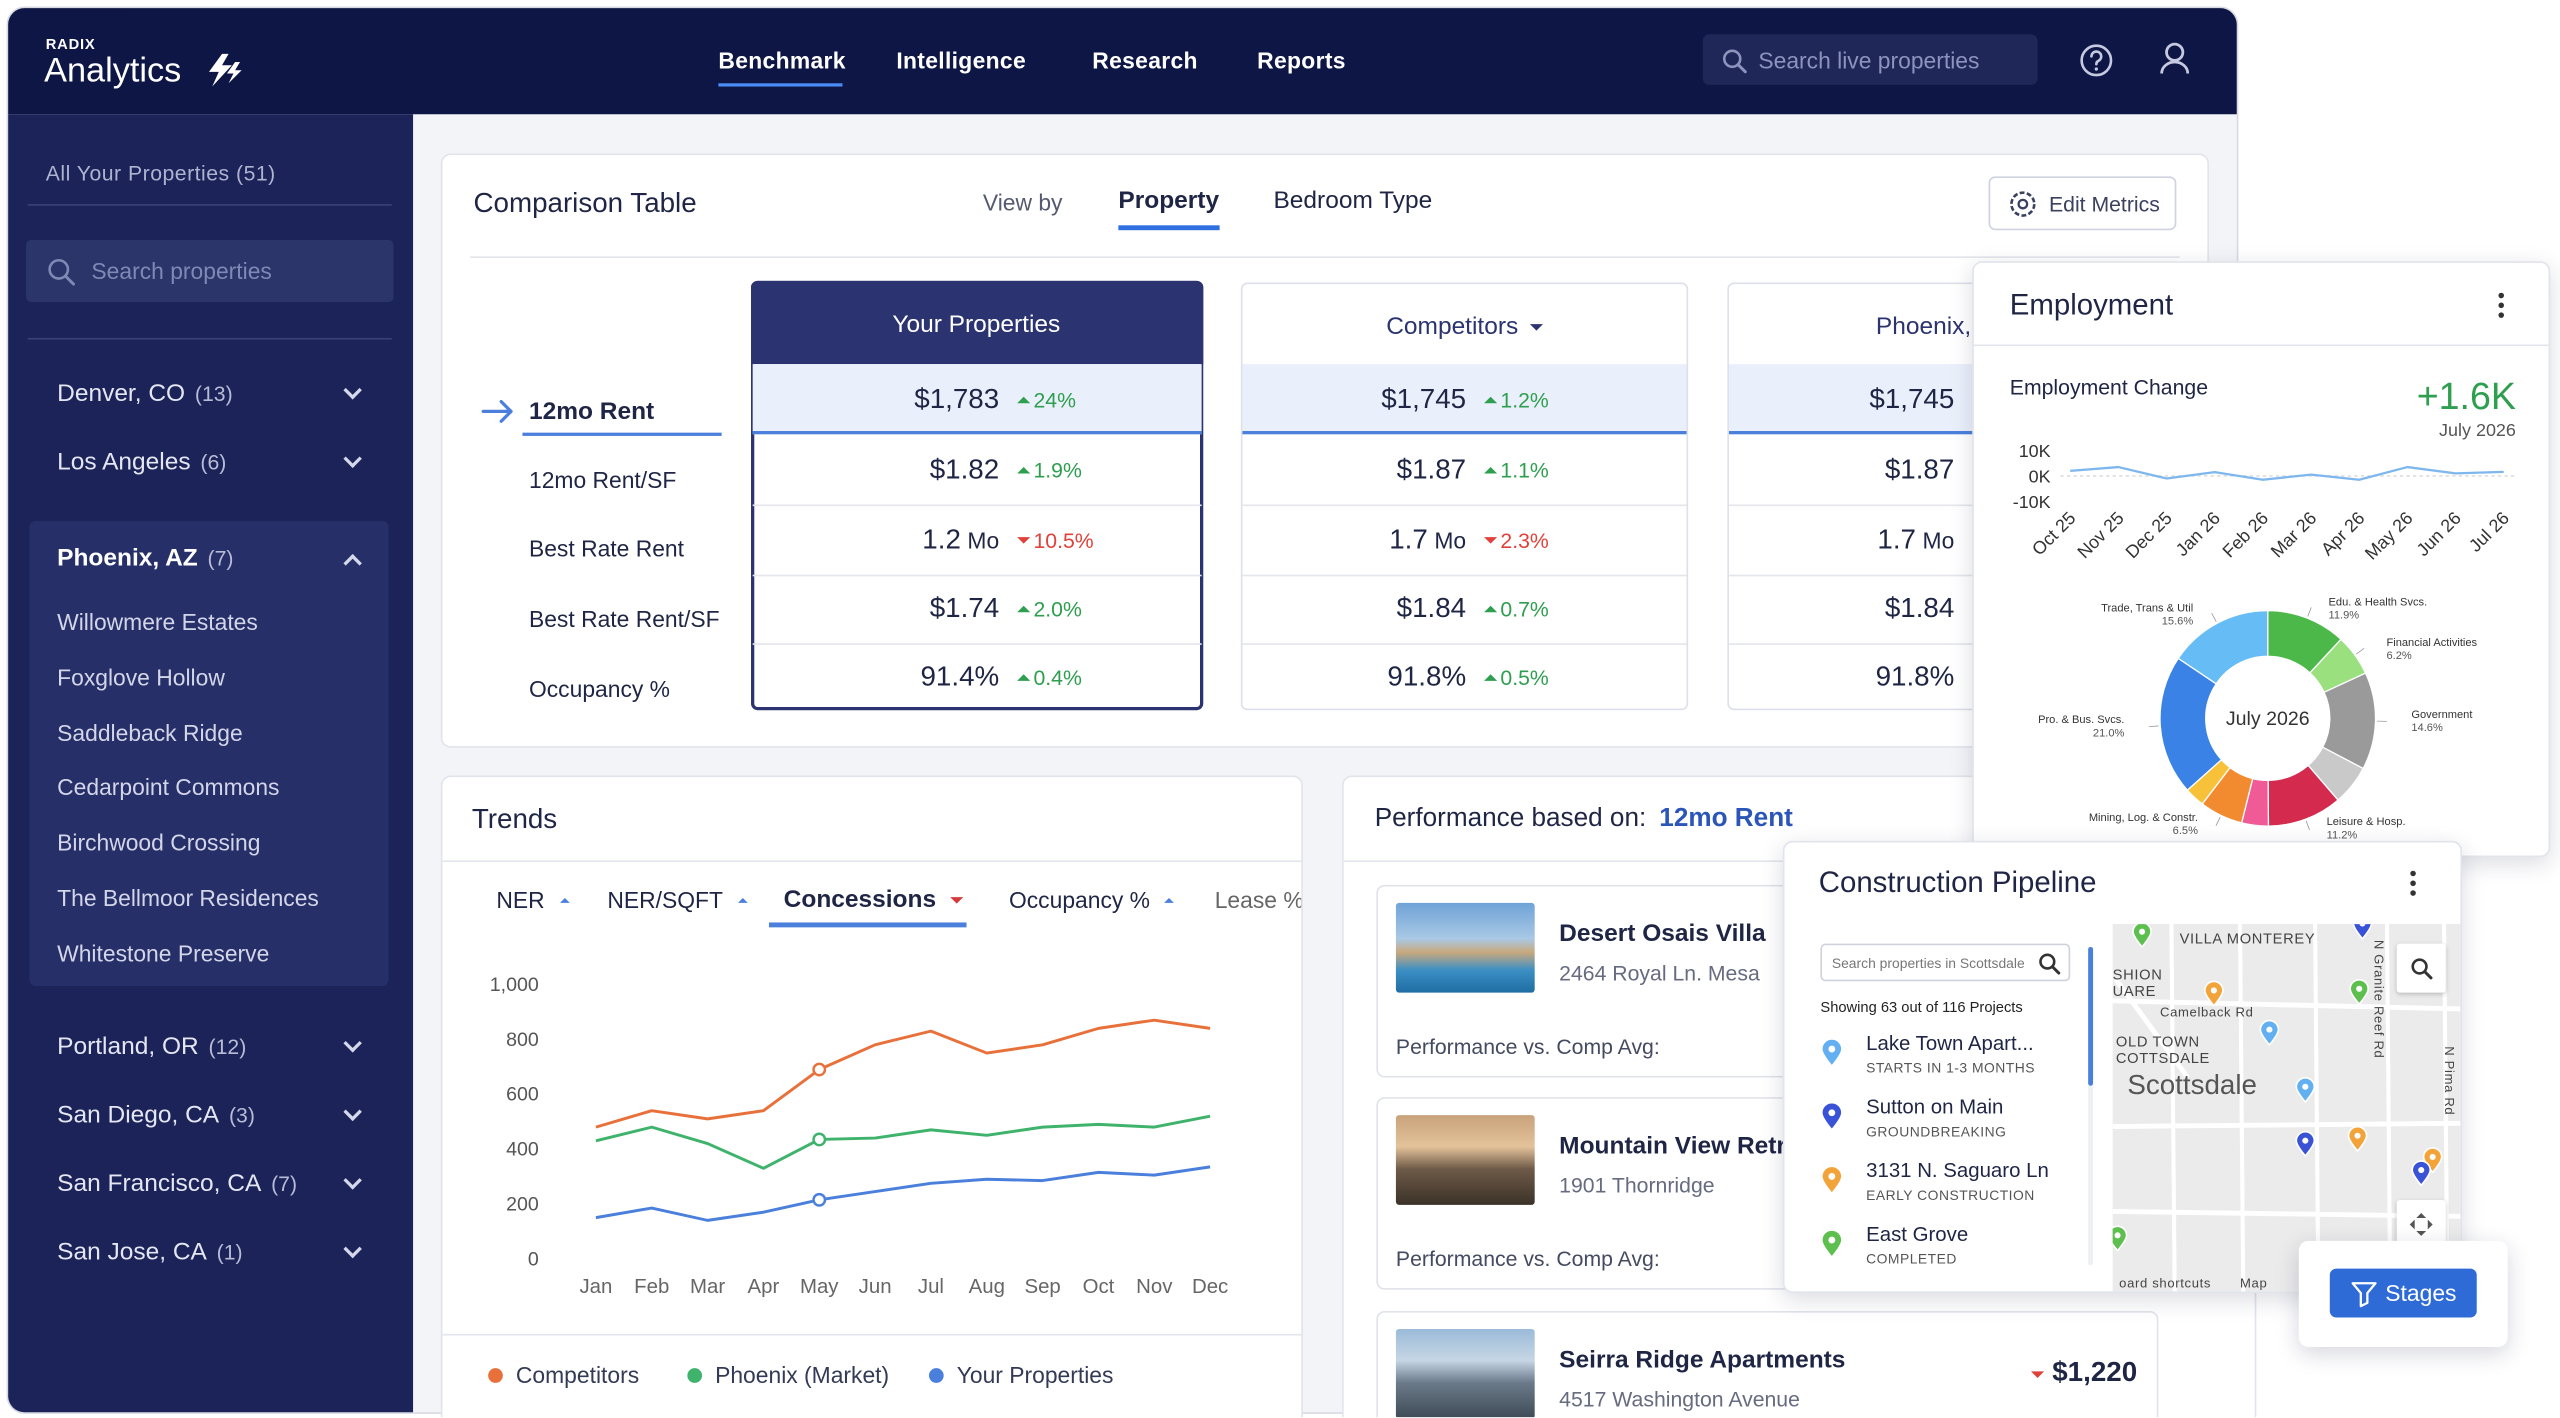  I want to click on x-tick-label: Dec, so click(1210, 1287).